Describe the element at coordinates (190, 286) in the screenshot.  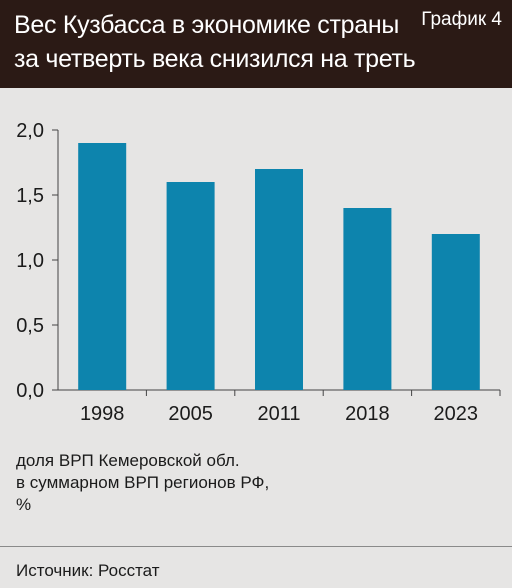
I see `bar-2005` at that location.